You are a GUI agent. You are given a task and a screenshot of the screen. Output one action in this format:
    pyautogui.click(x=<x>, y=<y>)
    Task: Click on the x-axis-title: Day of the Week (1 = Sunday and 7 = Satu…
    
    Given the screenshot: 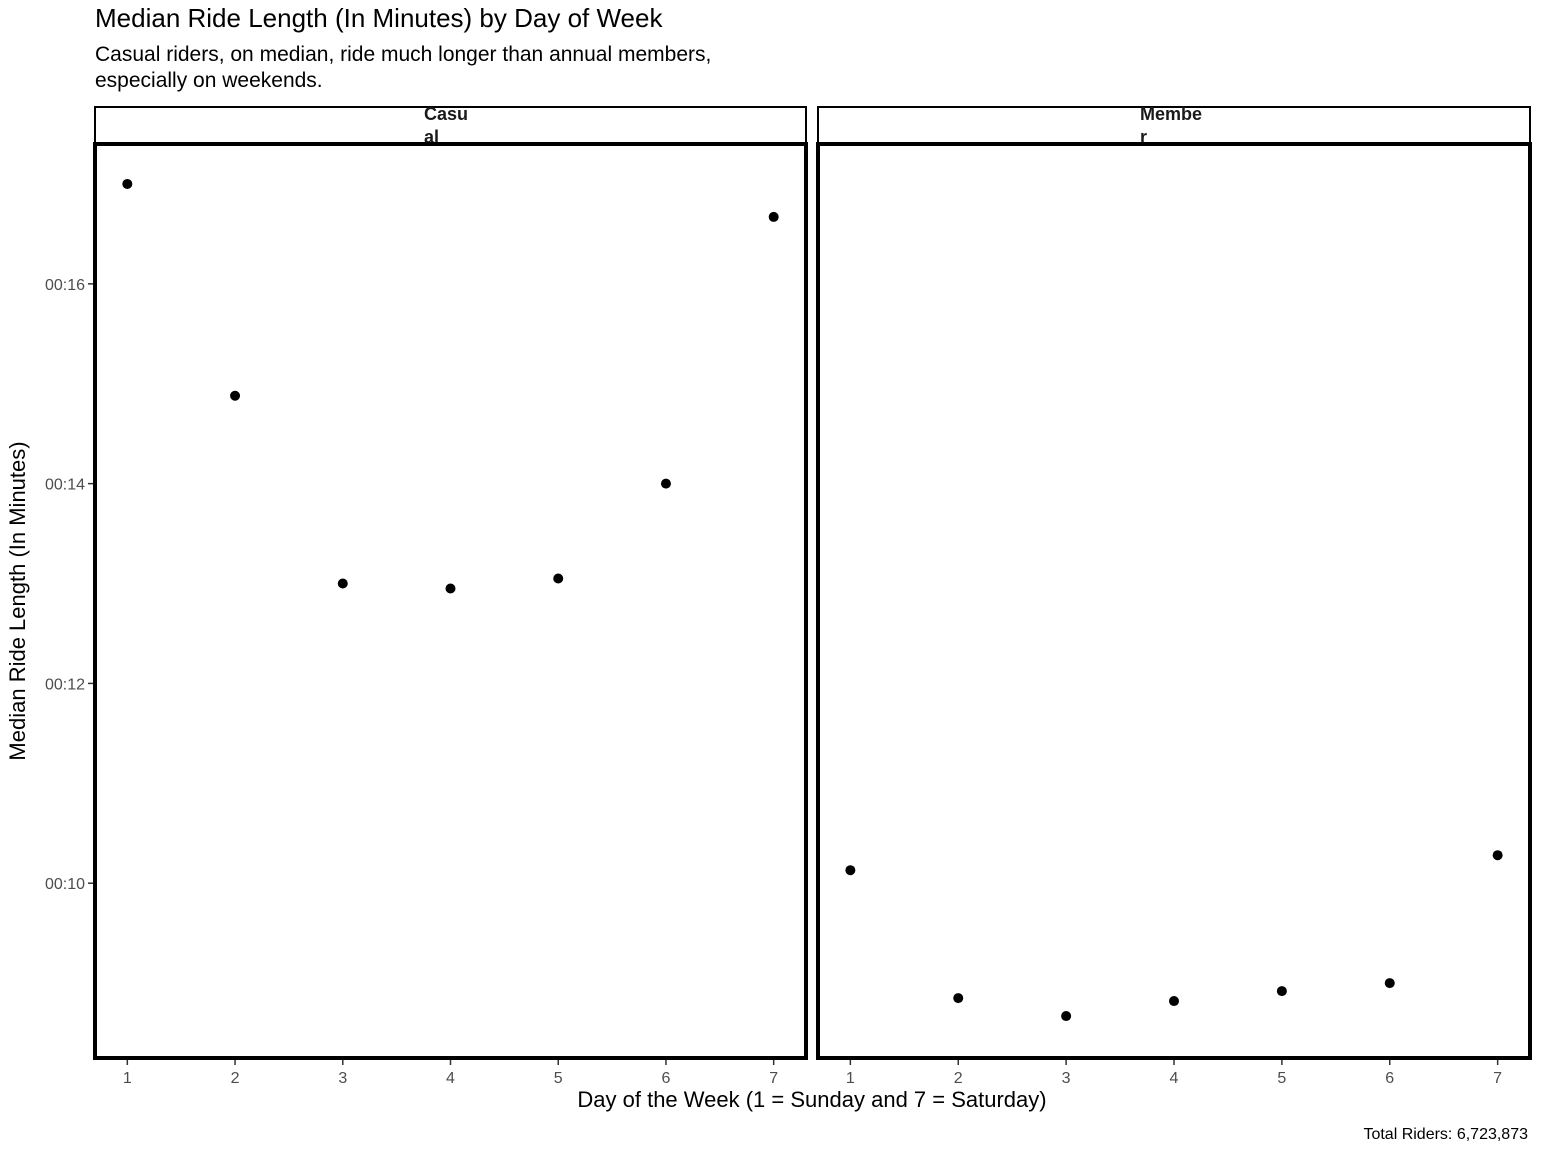 What is the action you would take?
    pyautogui.click(x=811, y=1099)
    